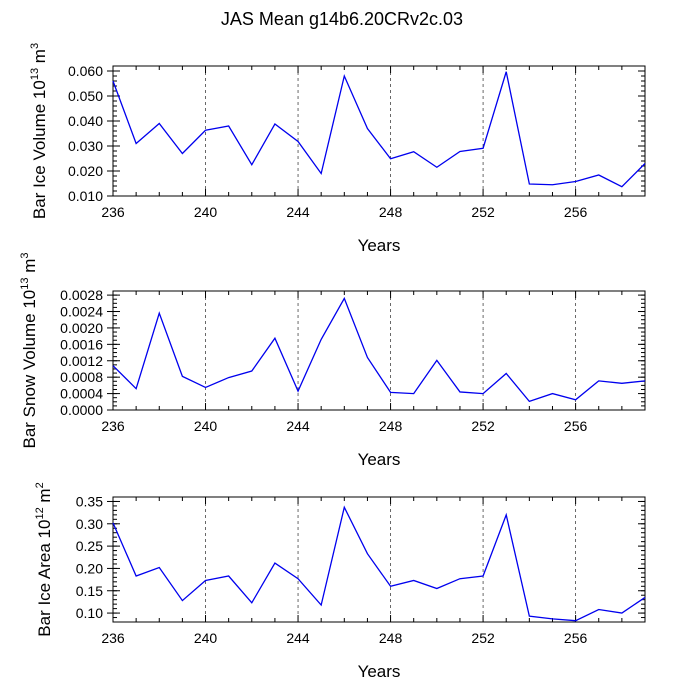  I want to click on y-axis-title-main: Bar Ice Area 10, so click(44, 578).